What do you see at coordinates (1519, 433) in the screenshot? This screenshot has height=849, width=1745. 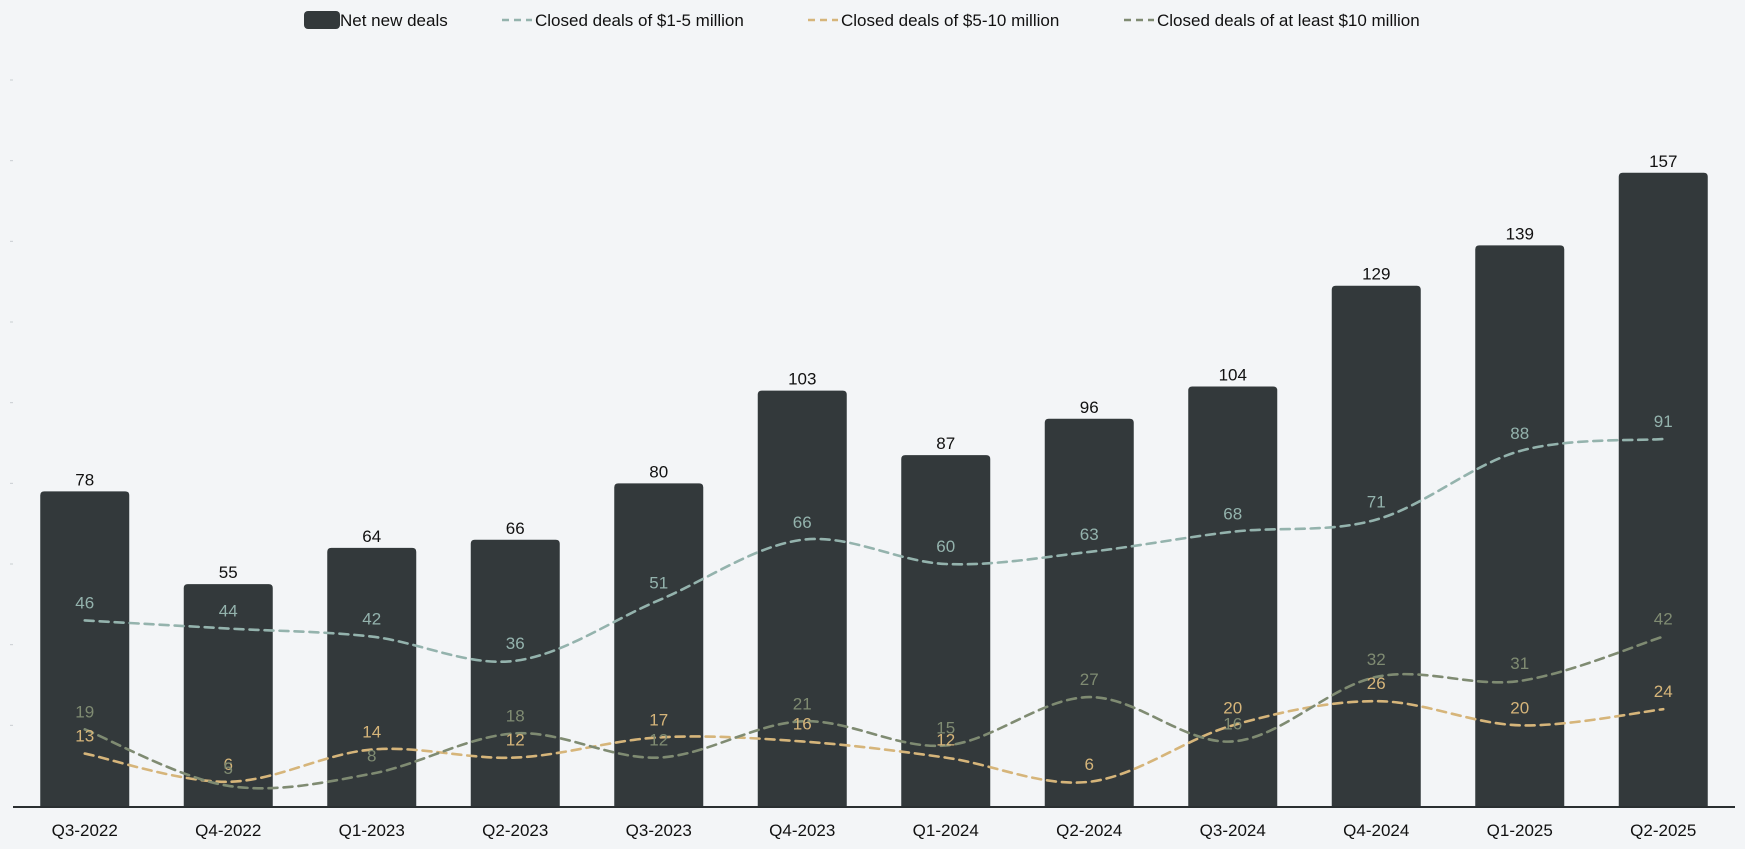 I see `line-value-label: 88` at bounding box center [1519, 433].